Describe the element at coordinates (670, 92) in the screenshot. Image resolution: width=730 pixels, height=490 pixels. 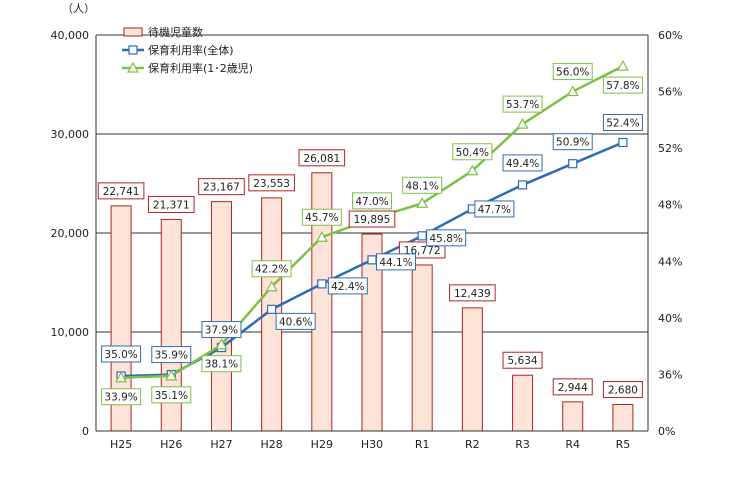
I see `y-right-tick-label: 56%` at that location.